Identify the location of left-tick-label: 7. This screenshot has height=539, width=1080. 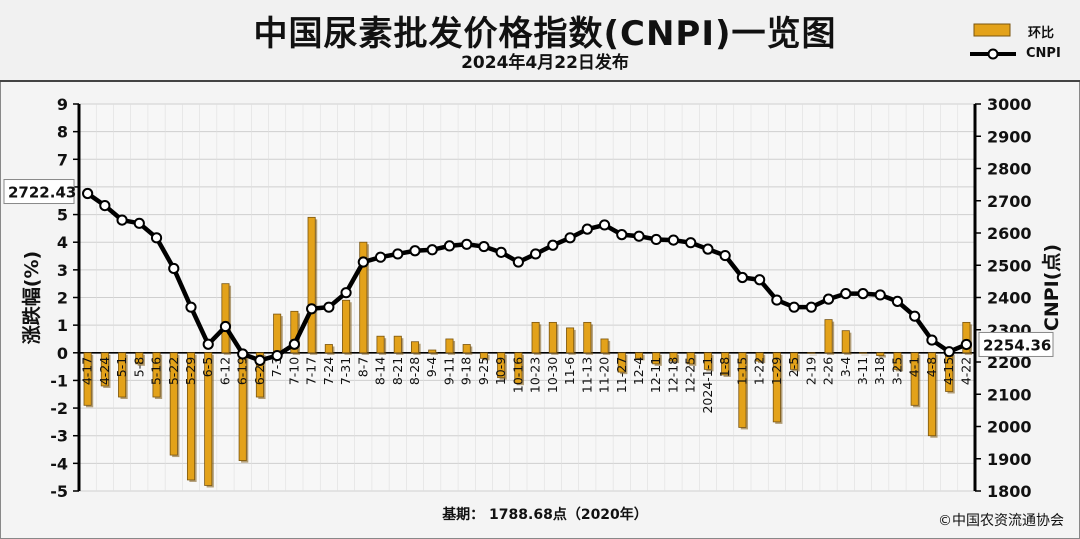
(62, 159).